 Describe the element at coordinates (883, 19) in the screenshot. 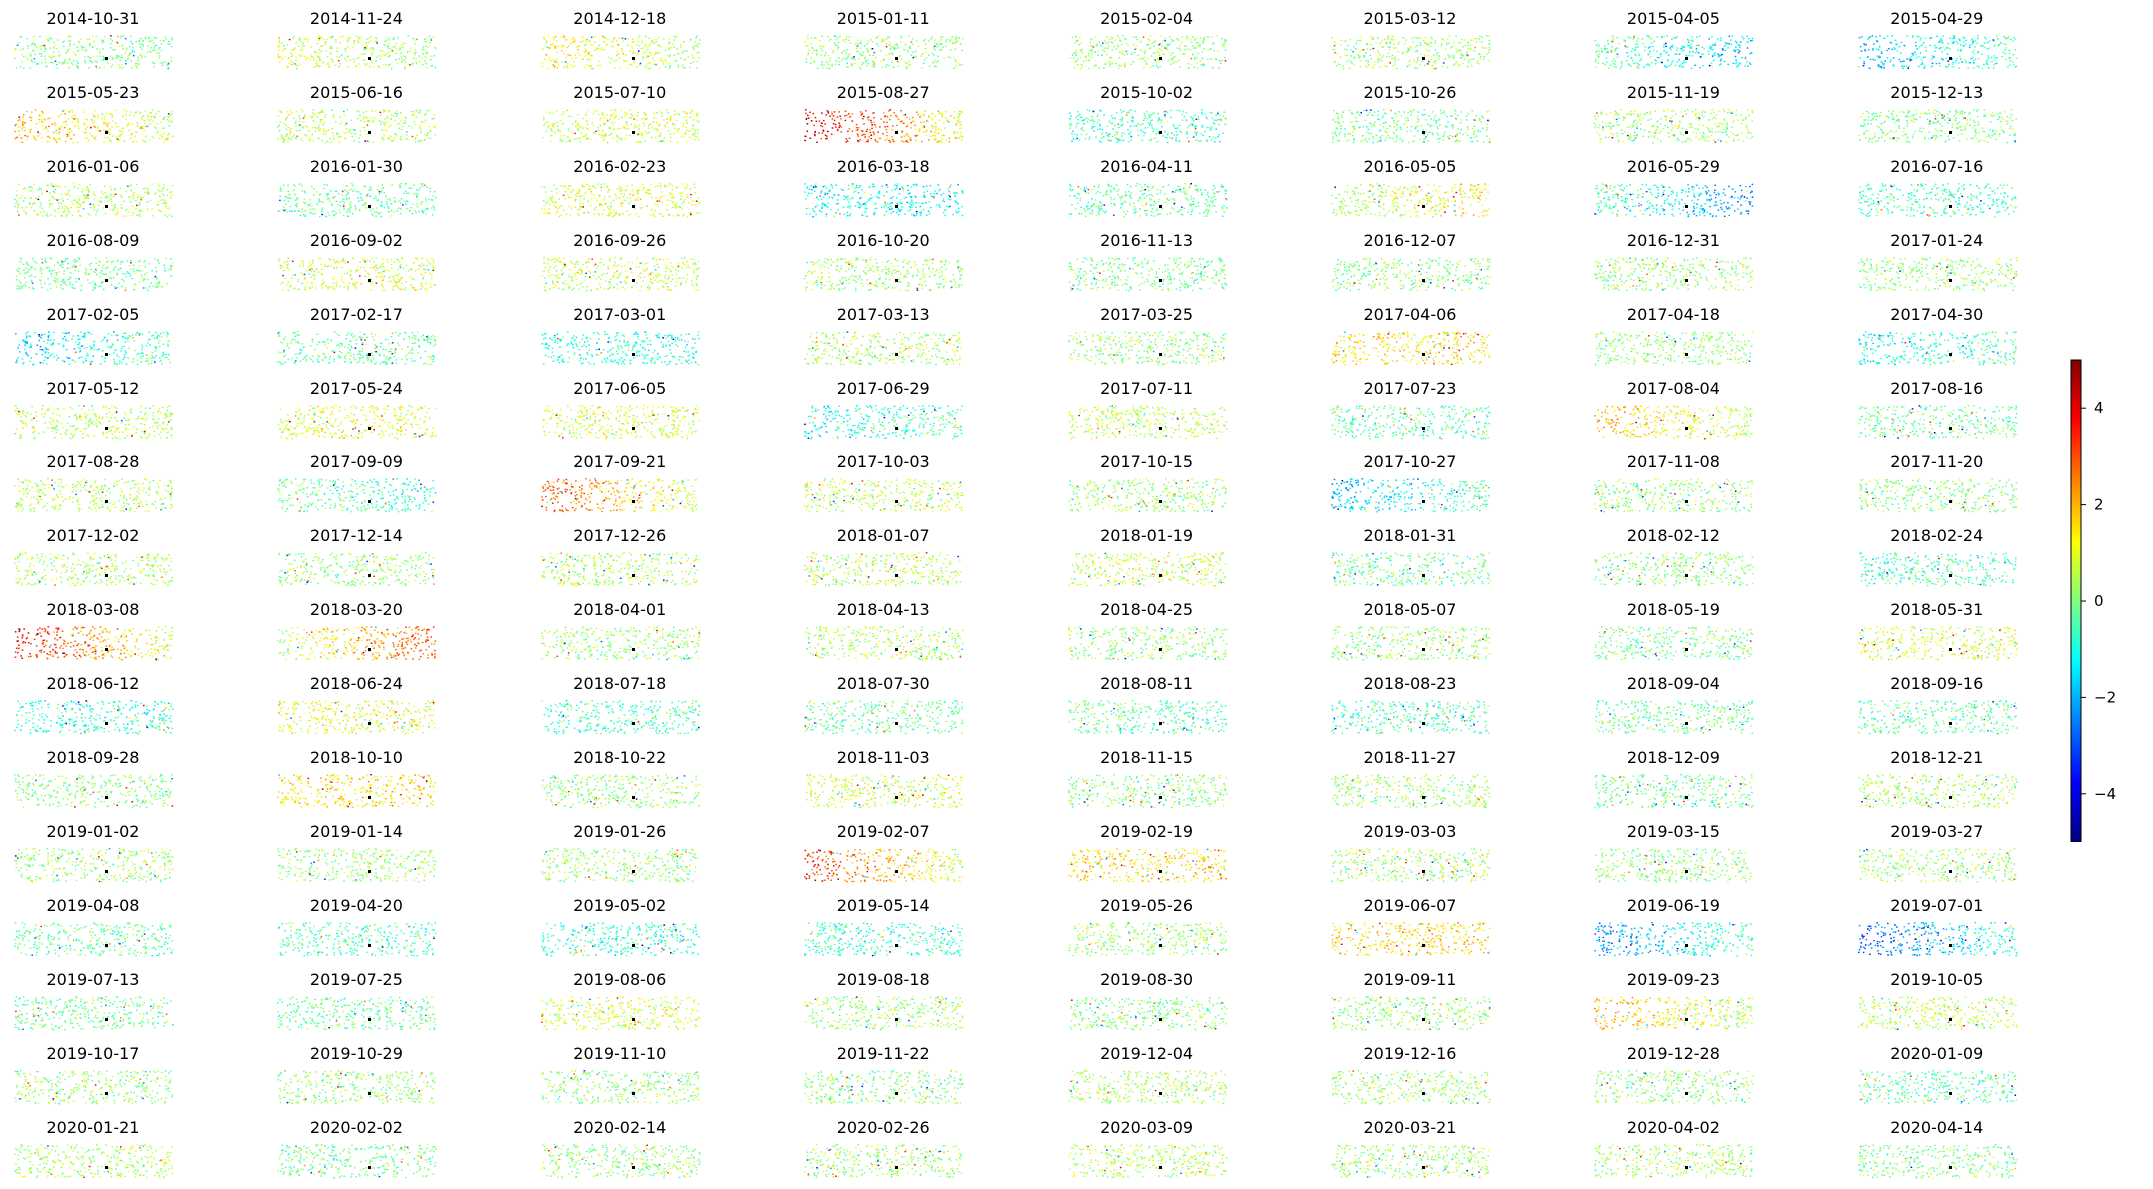

I see `panel-date-title: 2015-01-11` at that location.